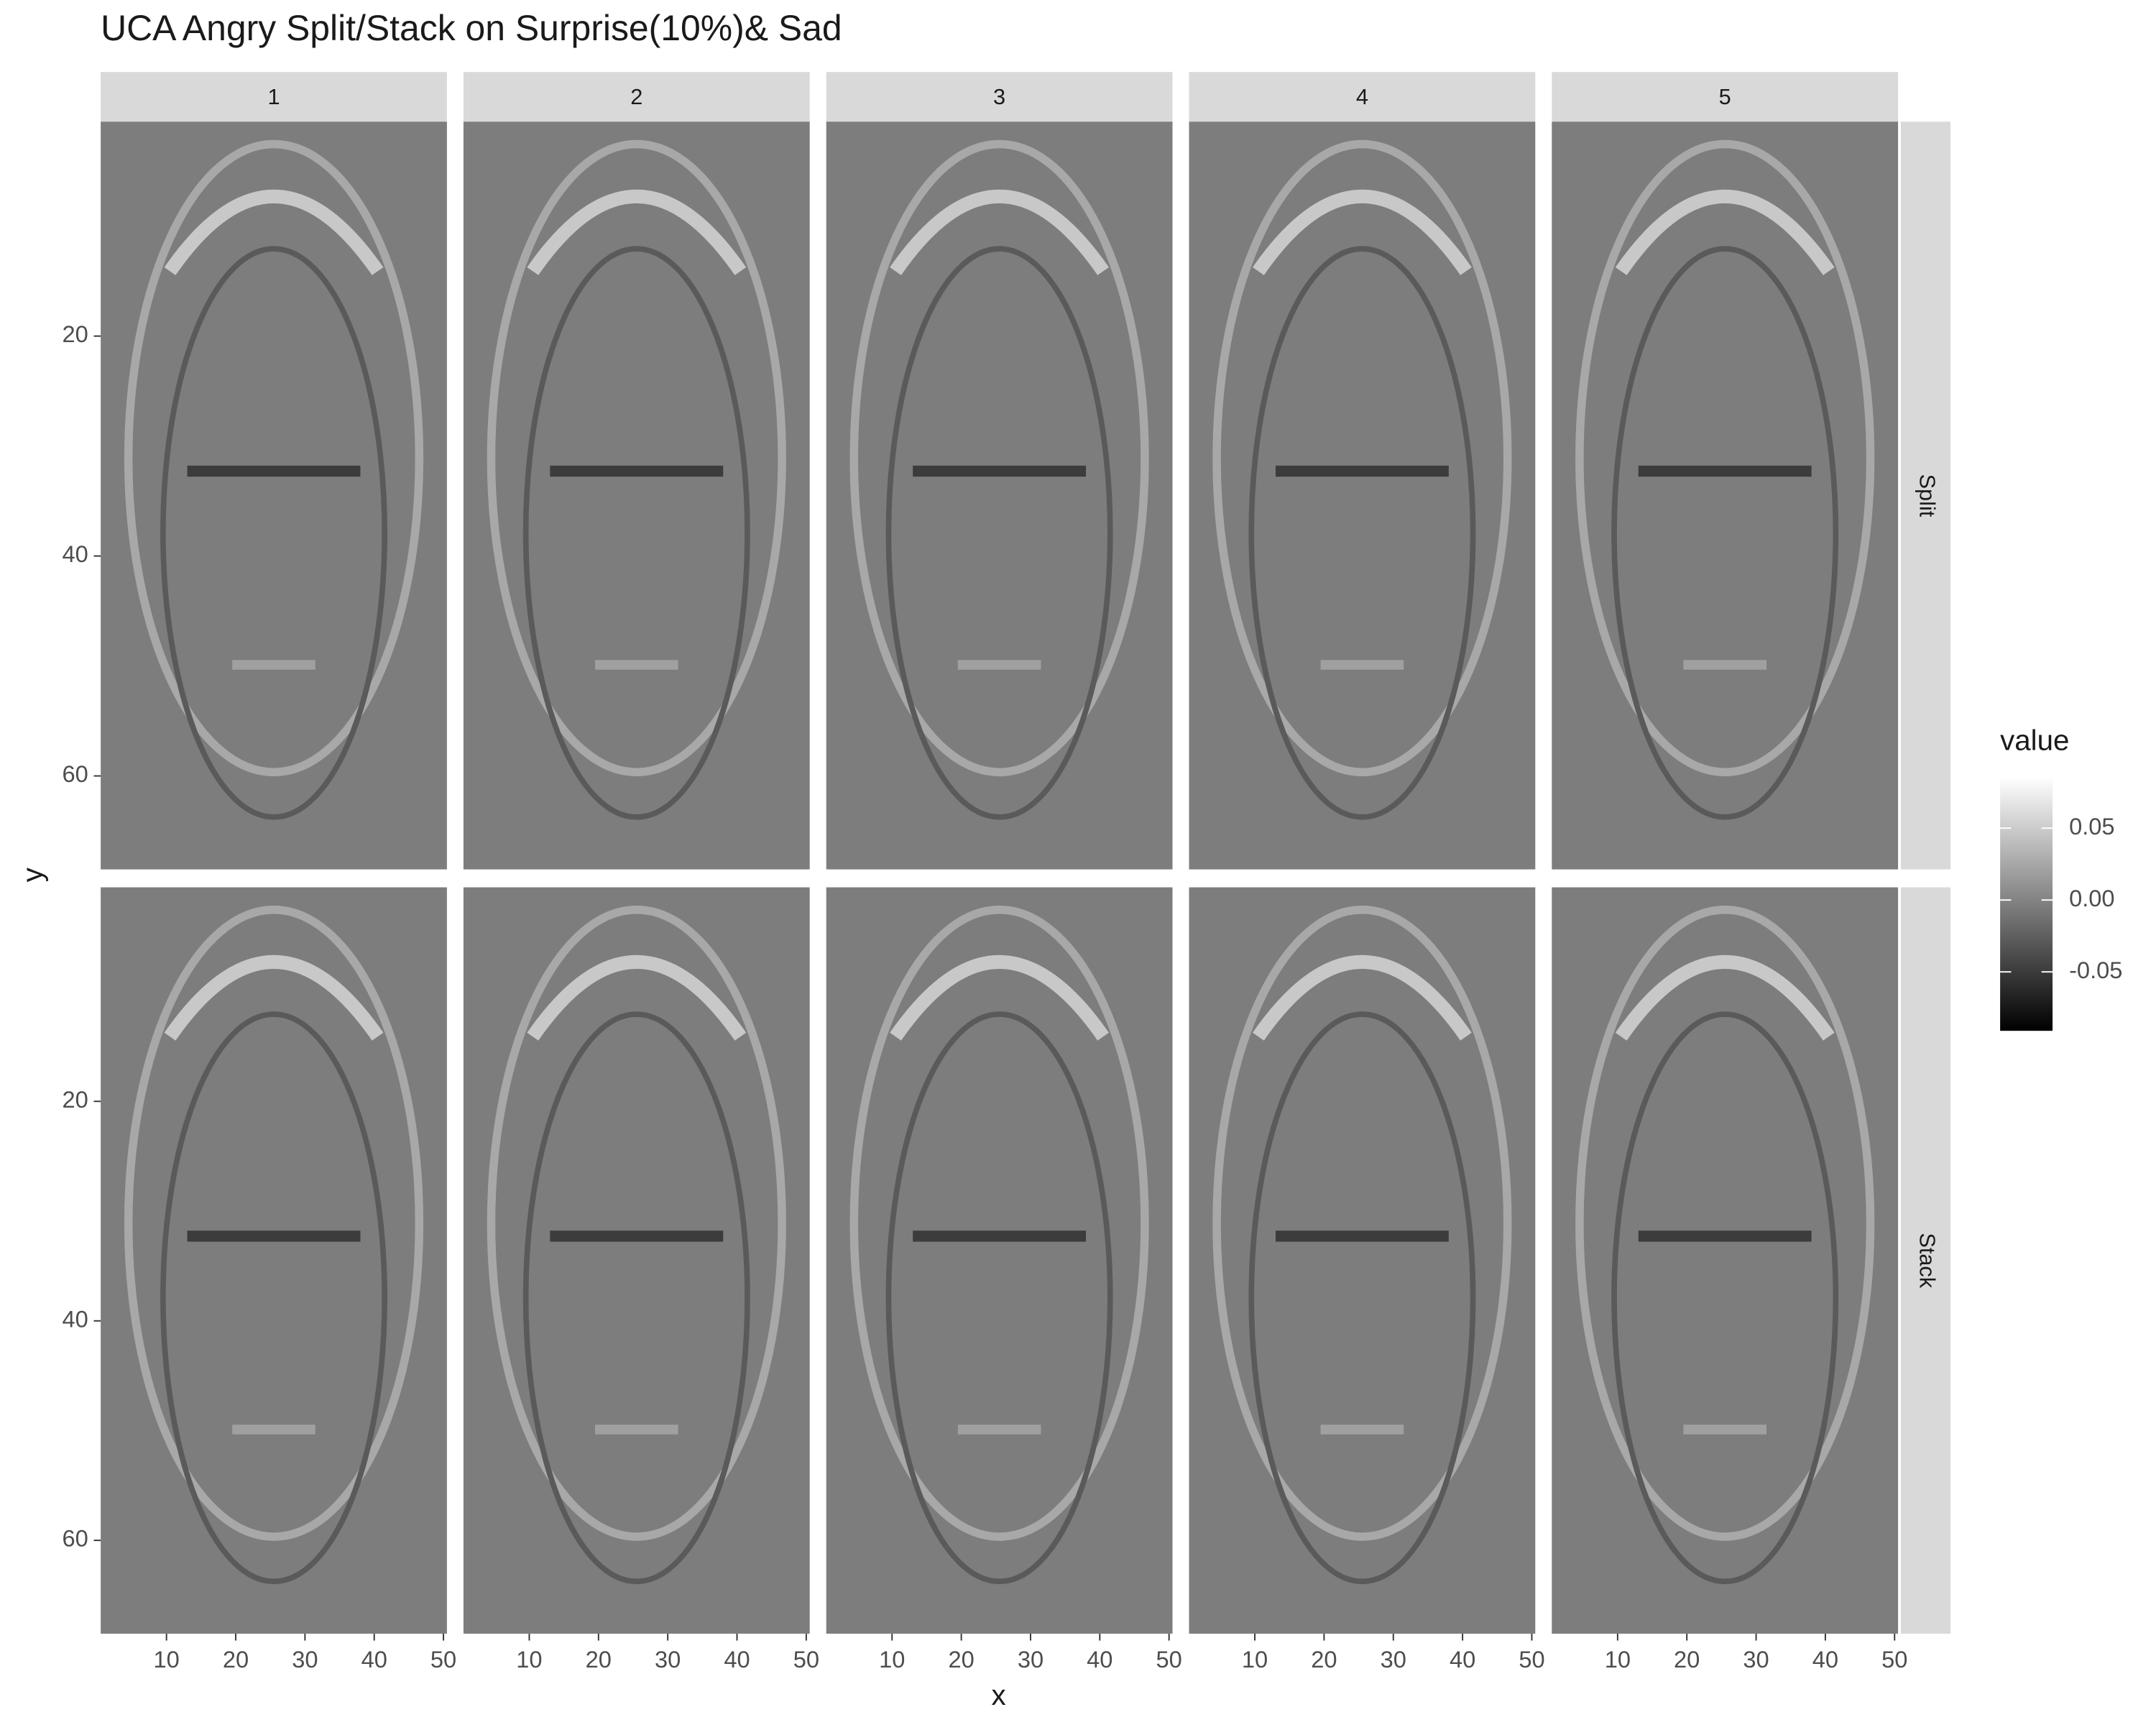 The width and height of the screenshot is (2156, 1725). Describe the element at coordinates (33, 874) in the screenshot. I see `y-axis-label: y` at that location.